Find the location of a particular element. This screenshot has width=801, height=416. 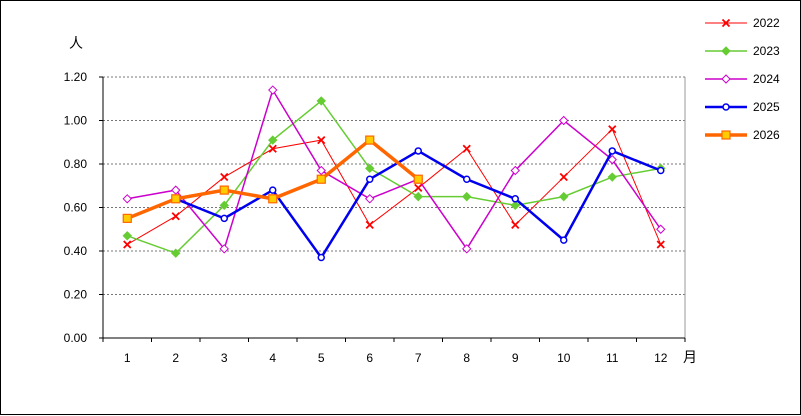

x-tick-label: 6 is located at coordinates (369, 358).